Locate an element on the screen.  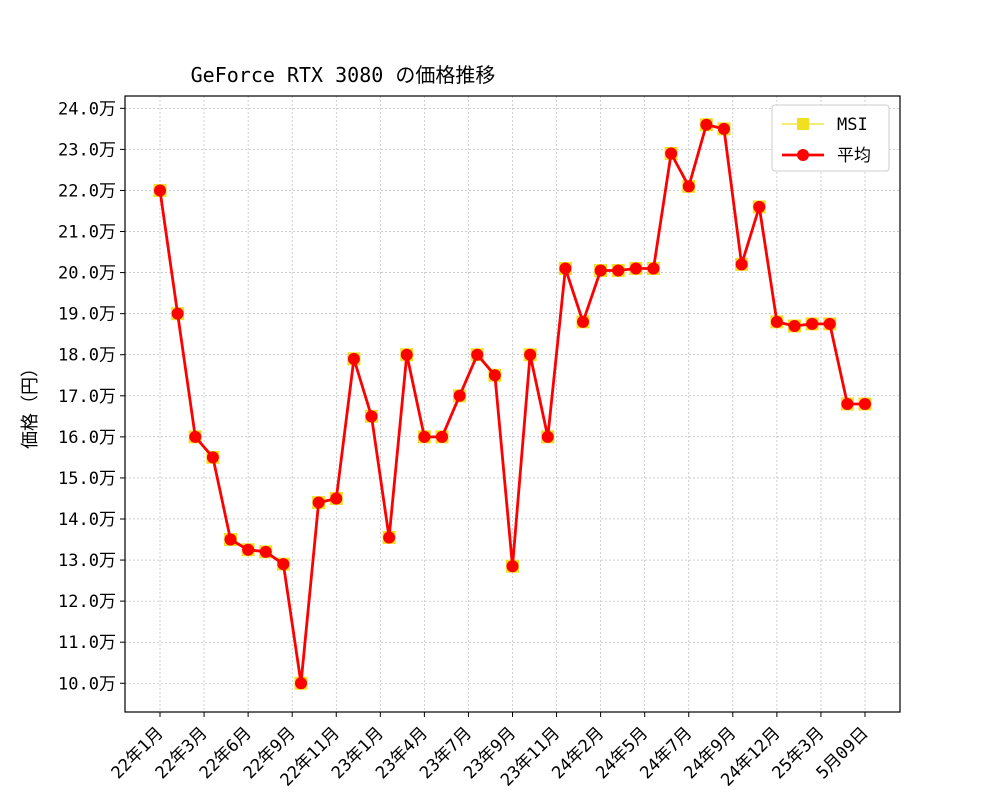
y-tick-label: 24.0万 is located at coordinates (87, 109).